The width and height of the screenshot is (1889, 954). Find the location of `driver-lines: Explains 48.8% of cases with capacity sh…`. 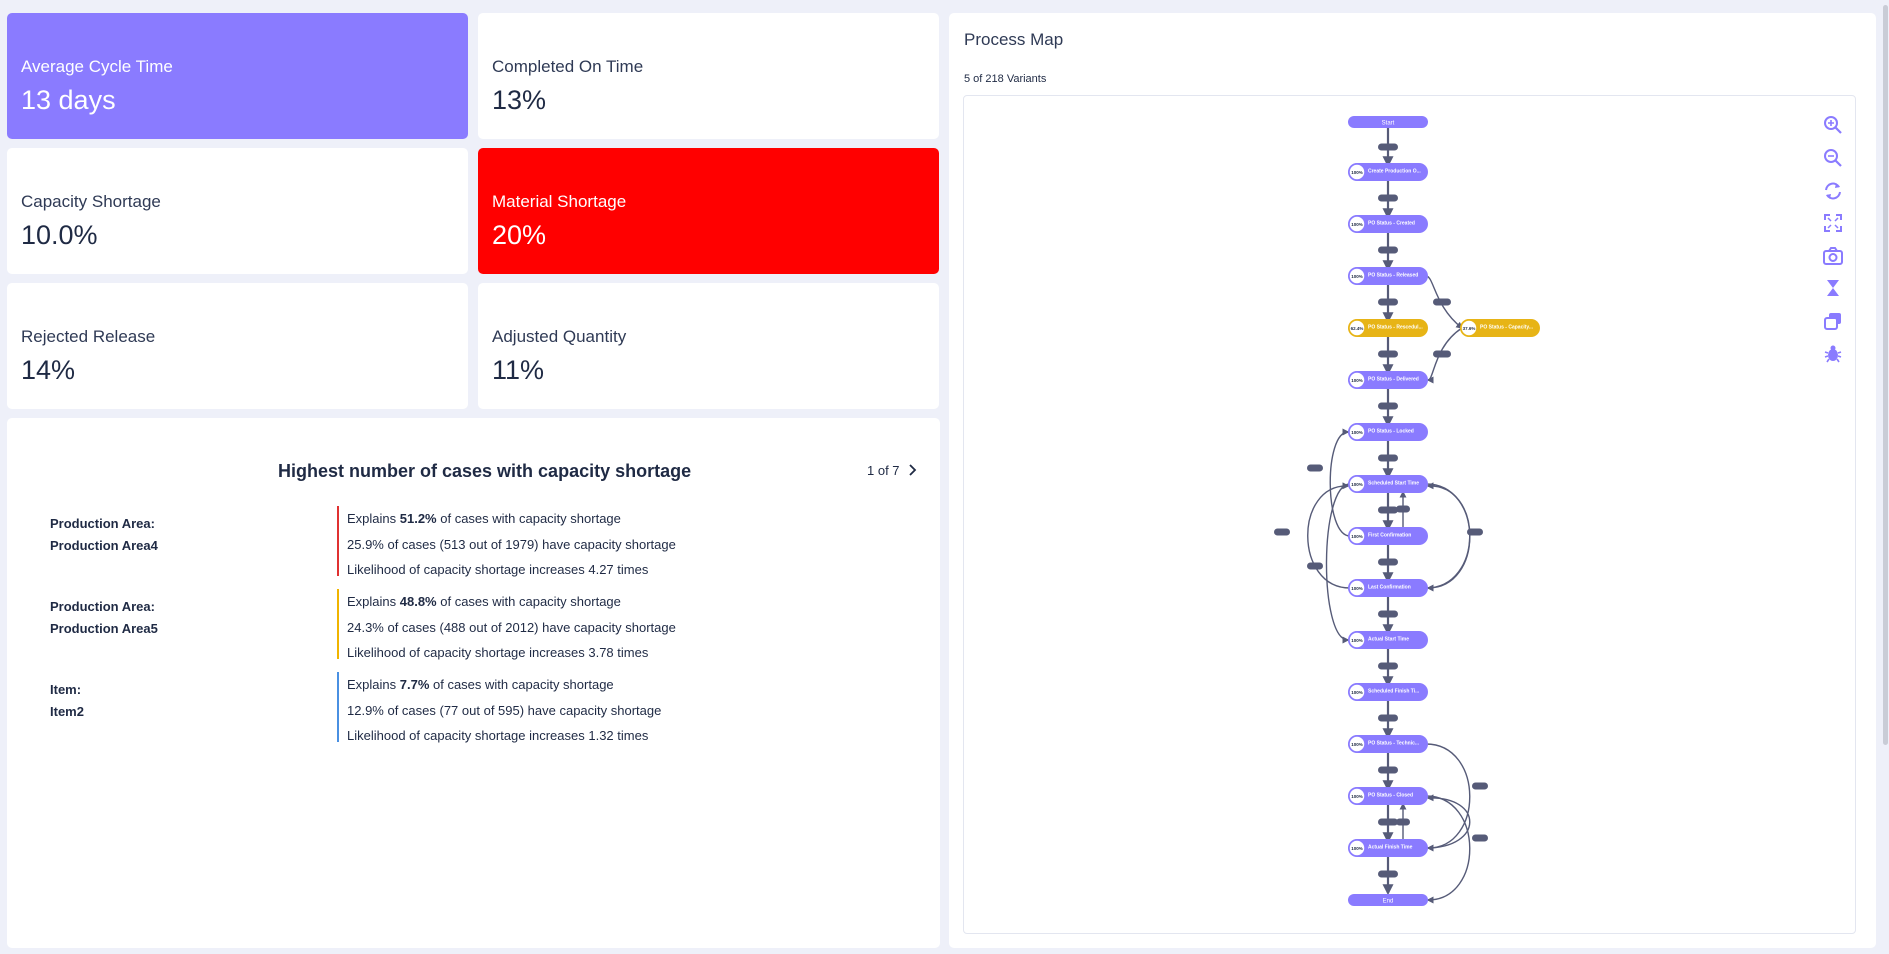

driver-lines: Explains 48.8% of cases with capacity sh… is located at coordinates (511, 627).